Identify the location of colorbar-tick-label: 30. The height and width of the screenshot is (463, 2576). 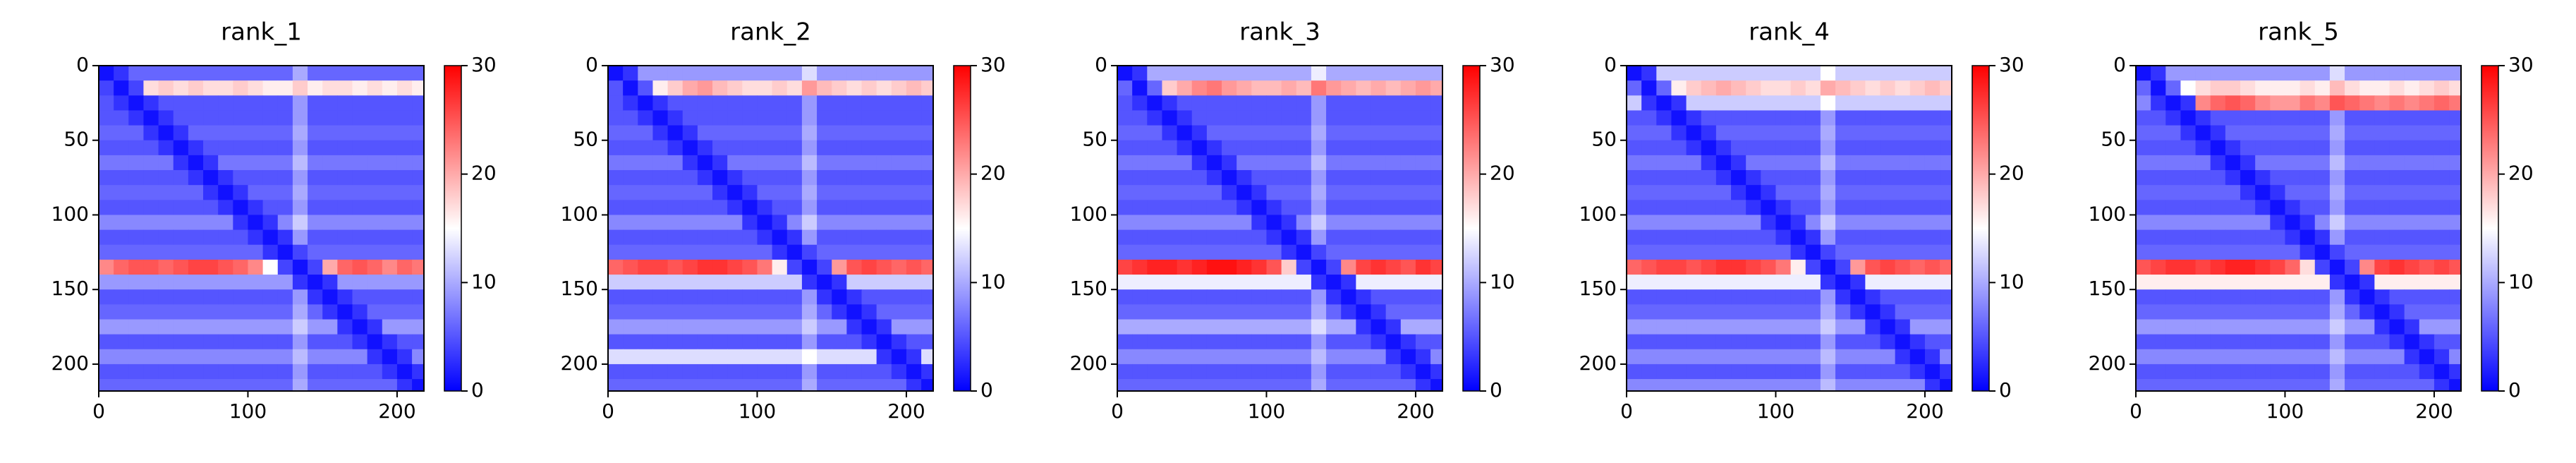
(2521, 64).